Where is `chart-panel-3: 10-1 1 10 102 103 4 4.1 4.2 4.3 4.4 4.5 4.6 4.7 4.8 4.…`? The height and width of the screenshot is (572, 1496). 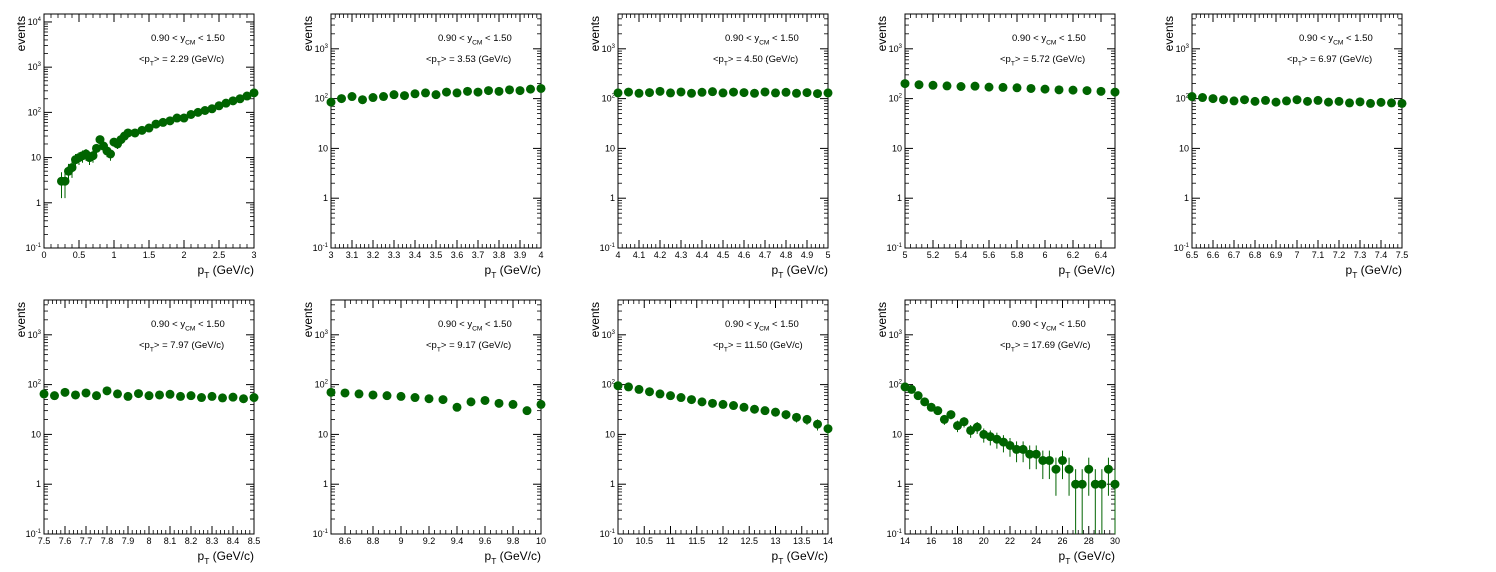 chart-panel-3: 10-1 1 10 102 103 4 4.1 4.2 4.3 4.4 4.5 4.6 4.7 4.8 4.… is located at coordinates (710, 146).